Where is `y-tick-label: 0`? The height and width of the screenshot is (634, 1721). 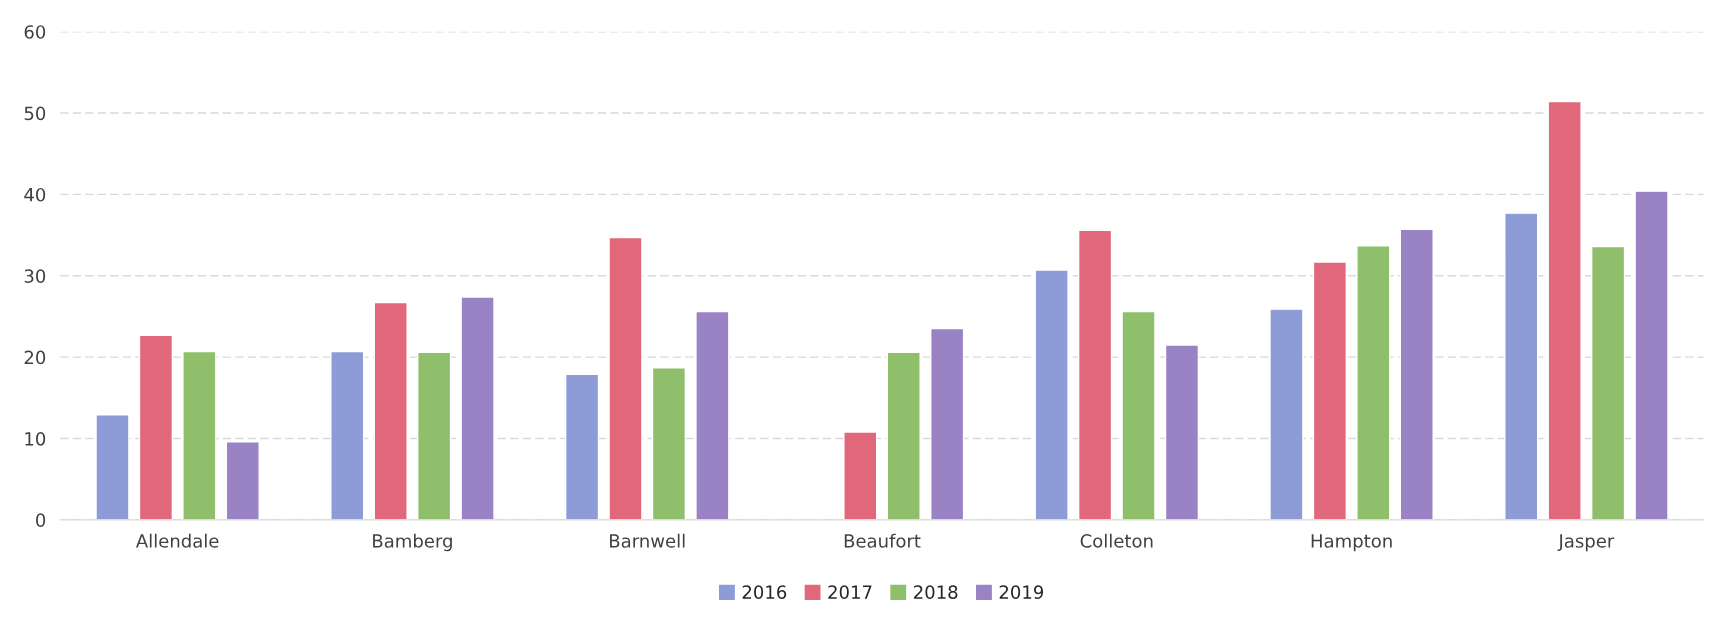 y-tick-label: 0 is located at coordinates (41, 520).